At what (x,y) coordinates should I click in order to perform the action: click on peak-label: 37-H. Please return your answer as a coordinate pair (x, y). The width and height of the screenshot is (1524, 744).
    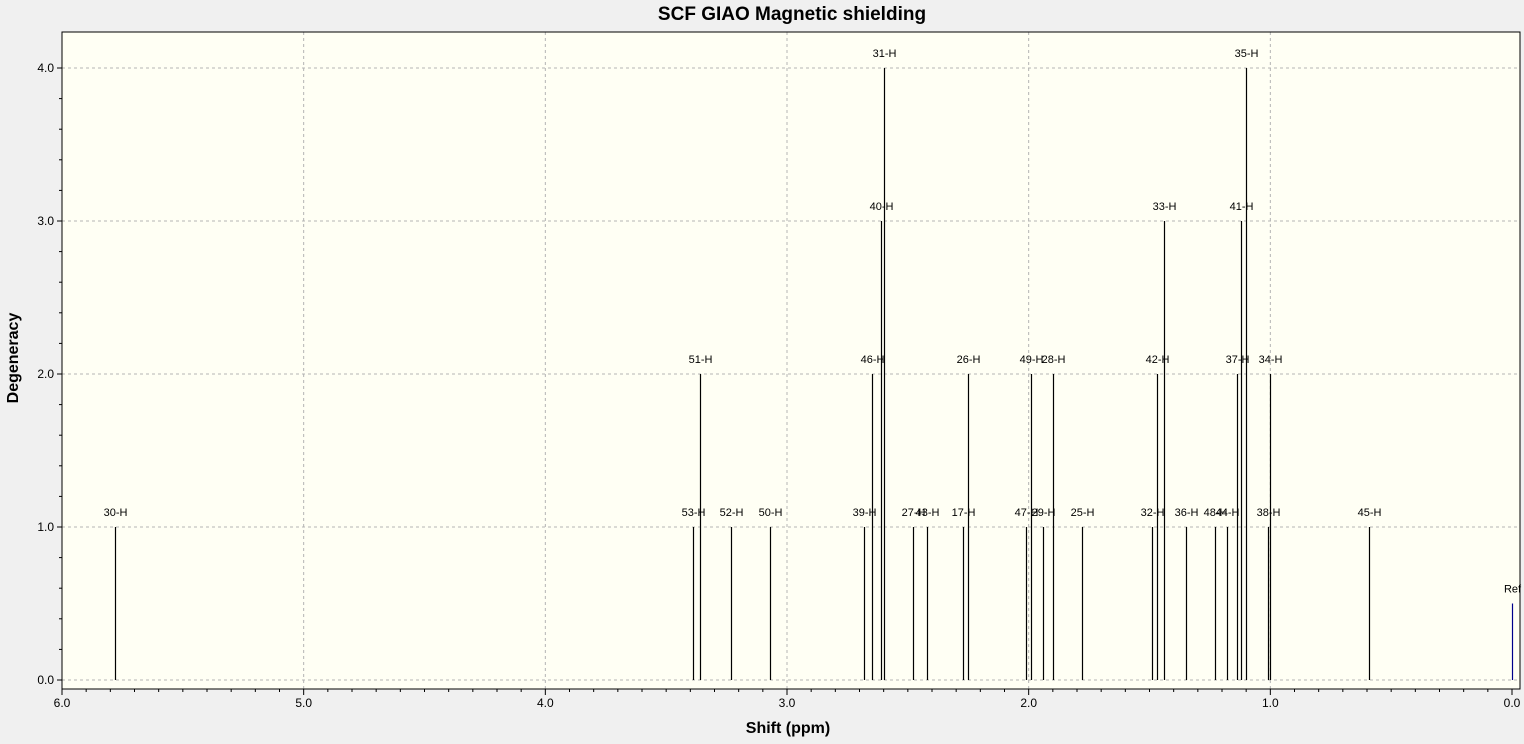
    Looking at the image, I should click on (1238, 360).